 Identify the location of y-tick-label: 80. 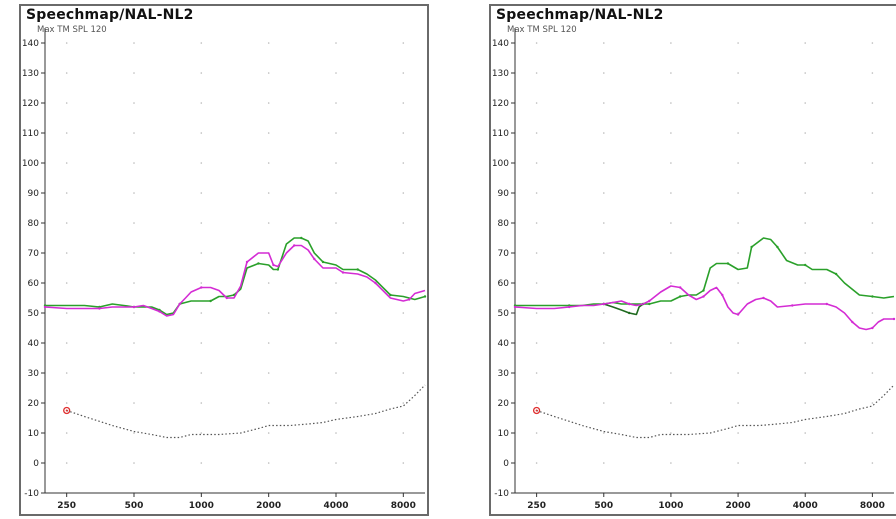
(504, 224).